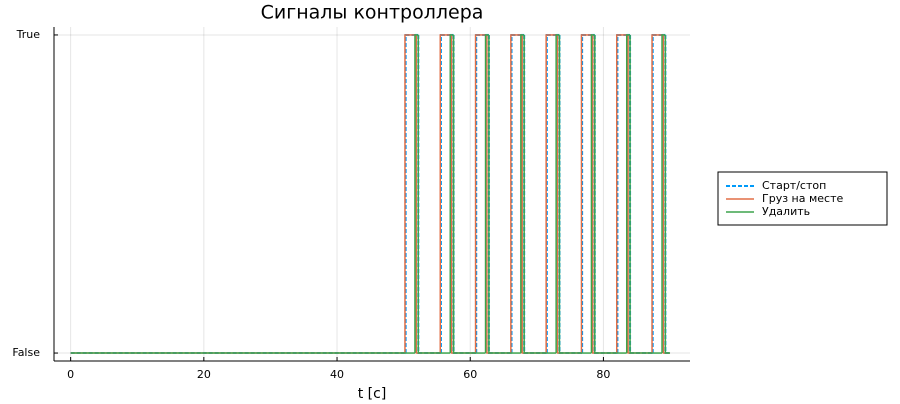 The width and height of the screenshot is (900, 404). What do you see at coordinates (603, 374) in the screenshot?
I see `x-tick-label: 80` at bounding box center [603, 374].